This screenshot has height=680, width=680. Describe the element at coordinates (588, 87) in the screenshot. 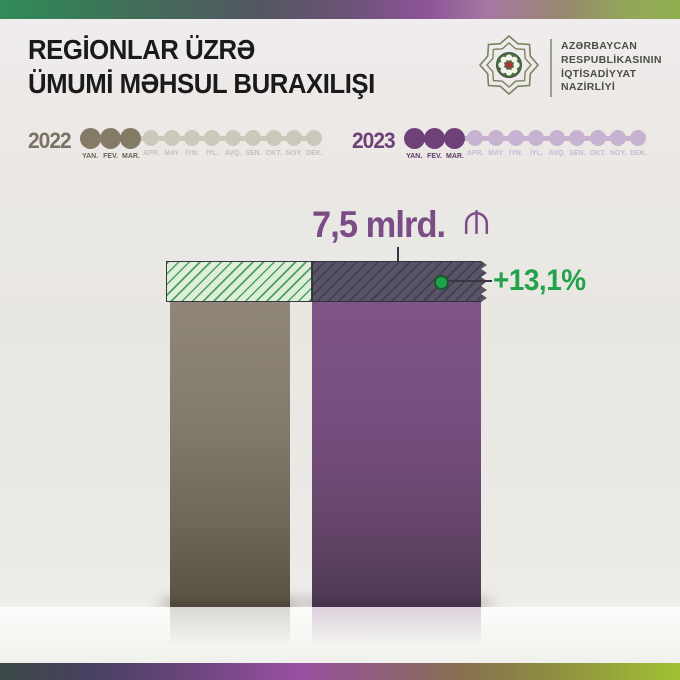

I see `ministry-line: NAZİRLİYİ` at that location.